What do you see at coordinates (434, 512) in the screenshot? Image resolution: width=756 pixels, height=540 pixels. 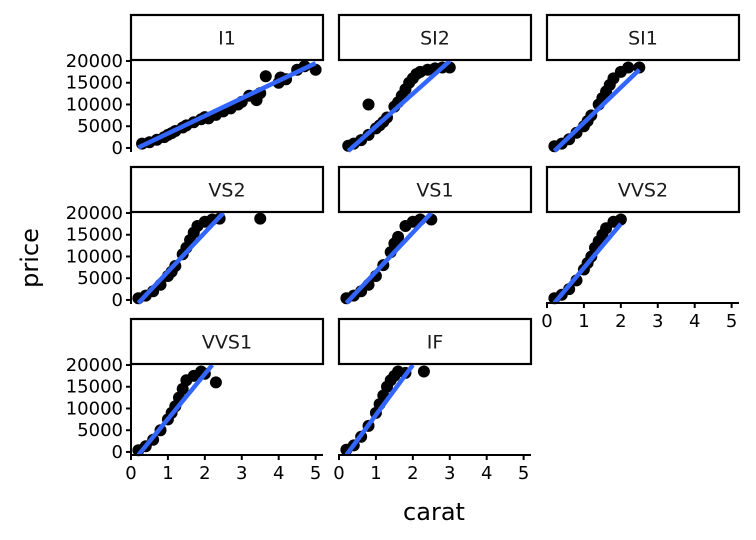 I see `x-axis-title: carat` at bounding box center [434, 512].